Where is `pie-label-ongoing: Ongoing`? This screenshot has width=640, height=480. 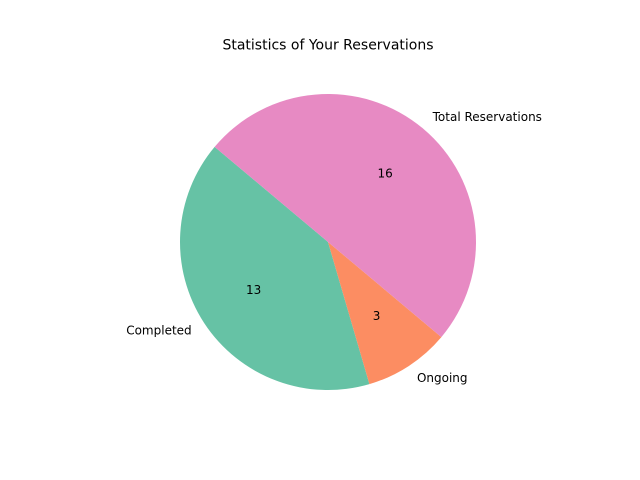
pie-label-ongoing: Ongoing is located at coordinates (442, 378).